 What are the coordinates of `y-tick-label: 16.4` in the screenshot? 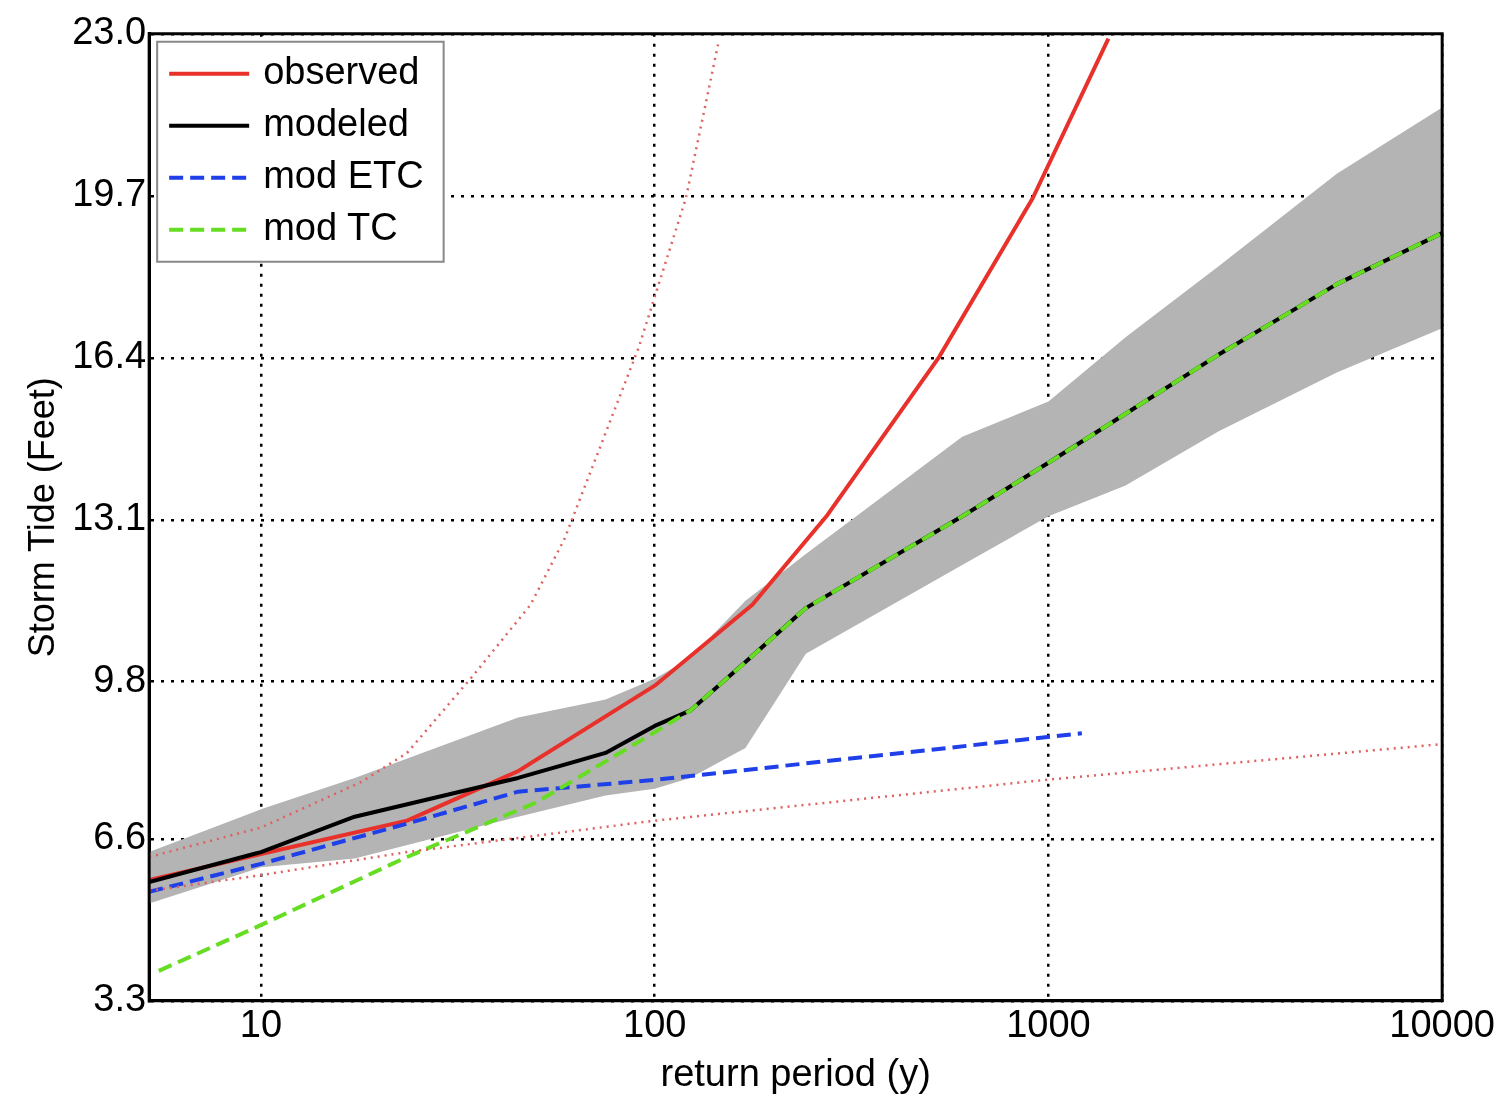 It's located at (109, 355).